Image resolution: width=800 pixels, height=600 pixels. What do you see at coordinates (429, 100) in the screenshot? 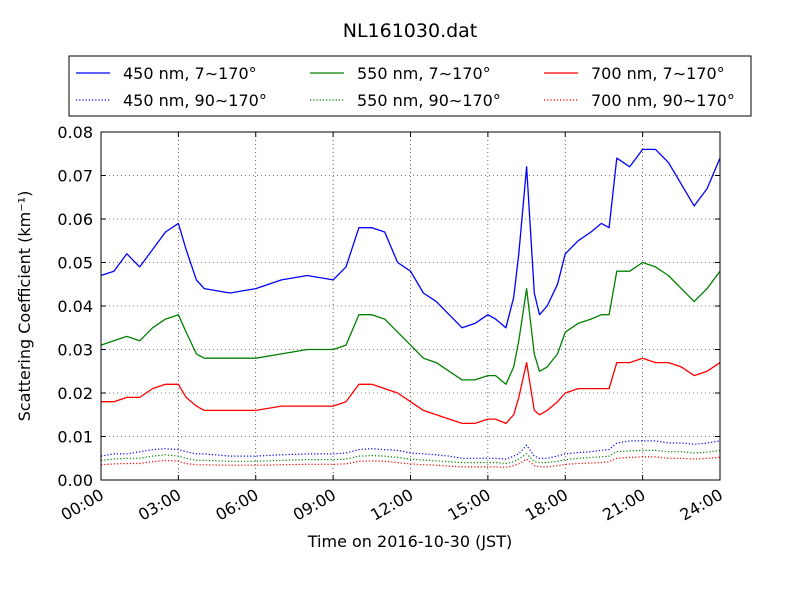
I see `legend-label-3: 550 nm, 90∼170°` at bounding box center [429, 100].